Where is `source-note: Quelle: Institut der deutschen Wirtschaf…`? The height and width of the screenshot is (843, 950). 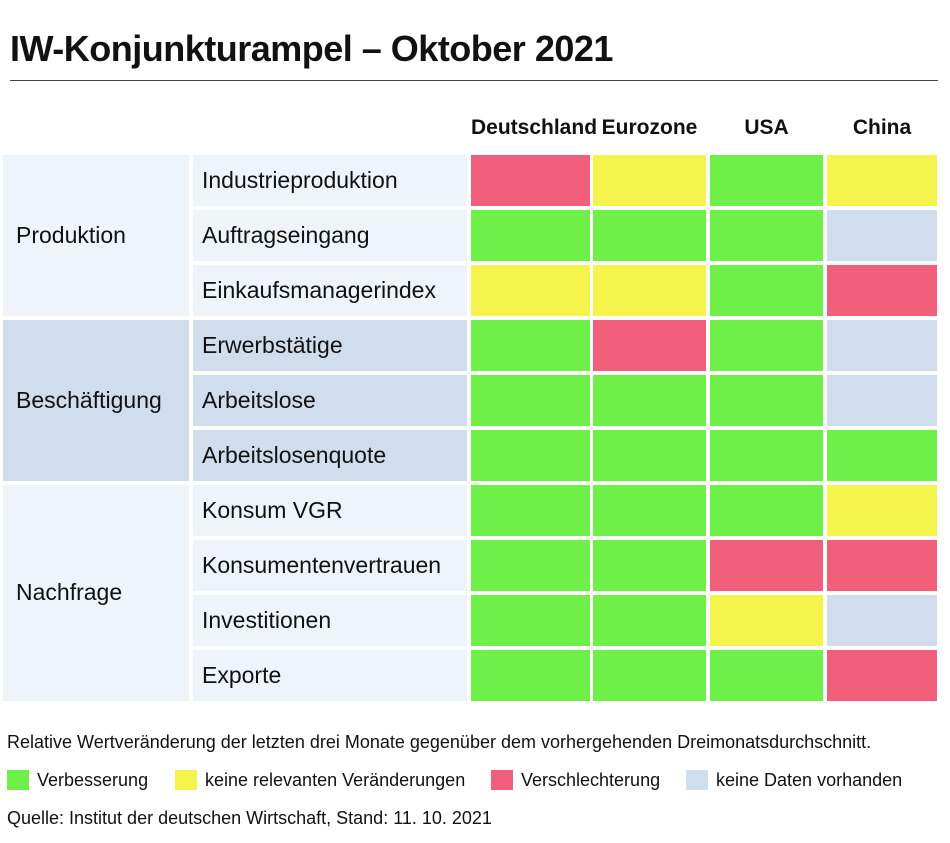 source-note: Quelle: Institut der deutschen Wirtschaf… is located at coordinates (249, 818).